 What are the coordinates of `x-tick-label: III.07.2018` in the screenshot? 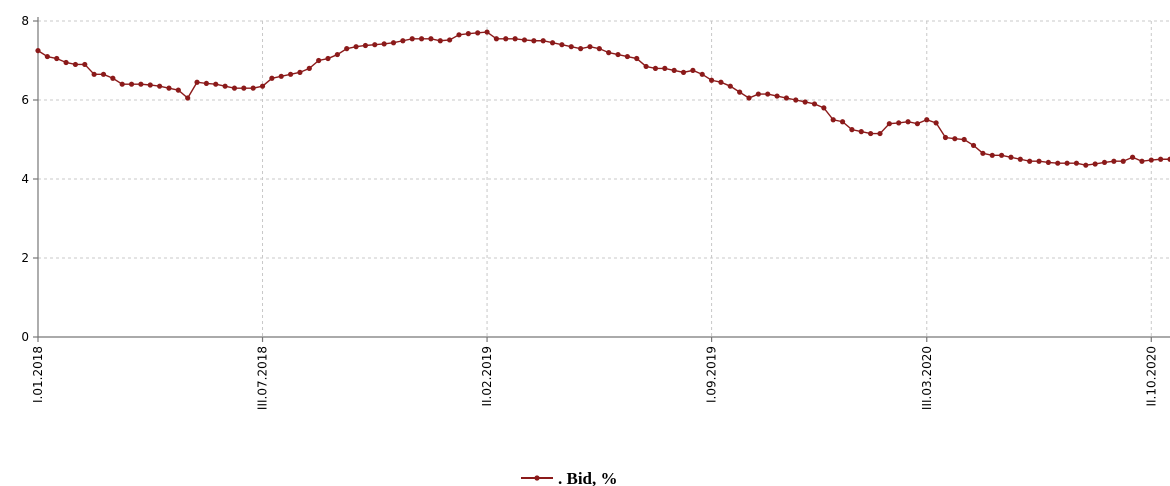 It's located at (263, 378).